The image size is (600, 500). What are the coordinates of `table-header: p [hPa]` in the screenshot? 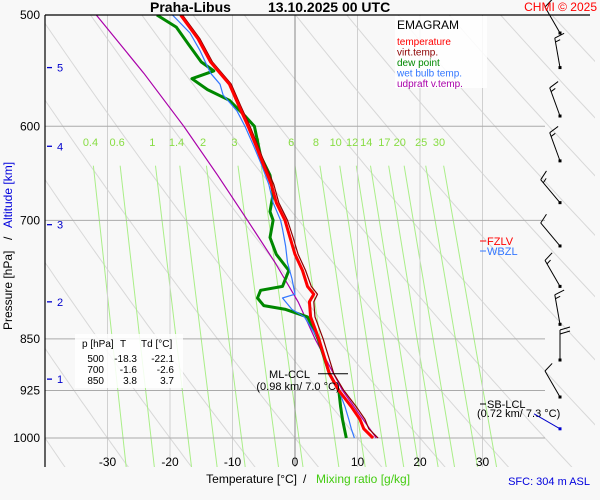 It's located at (98, 344).